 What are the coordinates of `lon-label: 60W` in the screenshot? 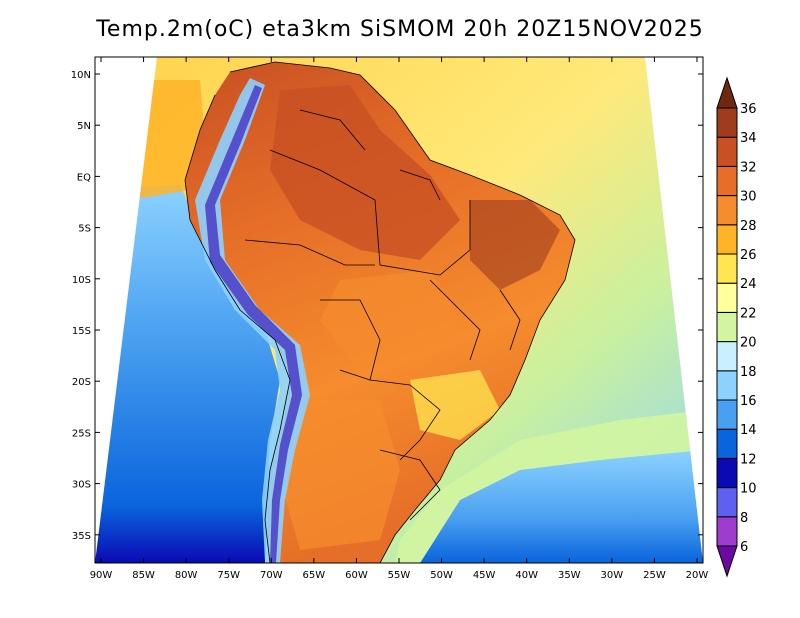 It's located at (356, 575).